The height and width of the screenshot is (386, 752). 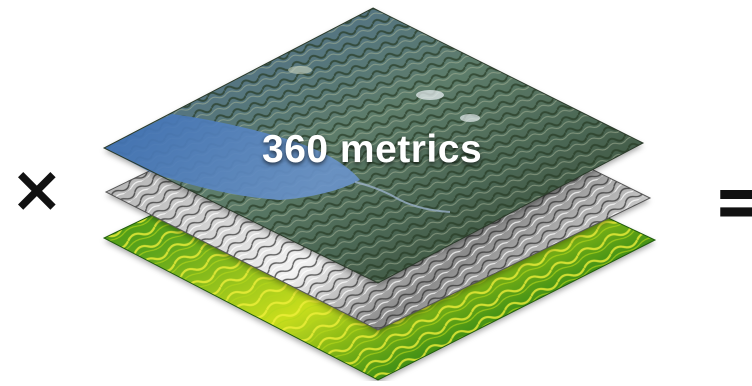 What do you see at coordinates (372, 149) in the screenshot?
I see `metrics-label: 360 metrics` at bounding box center [372, 149].